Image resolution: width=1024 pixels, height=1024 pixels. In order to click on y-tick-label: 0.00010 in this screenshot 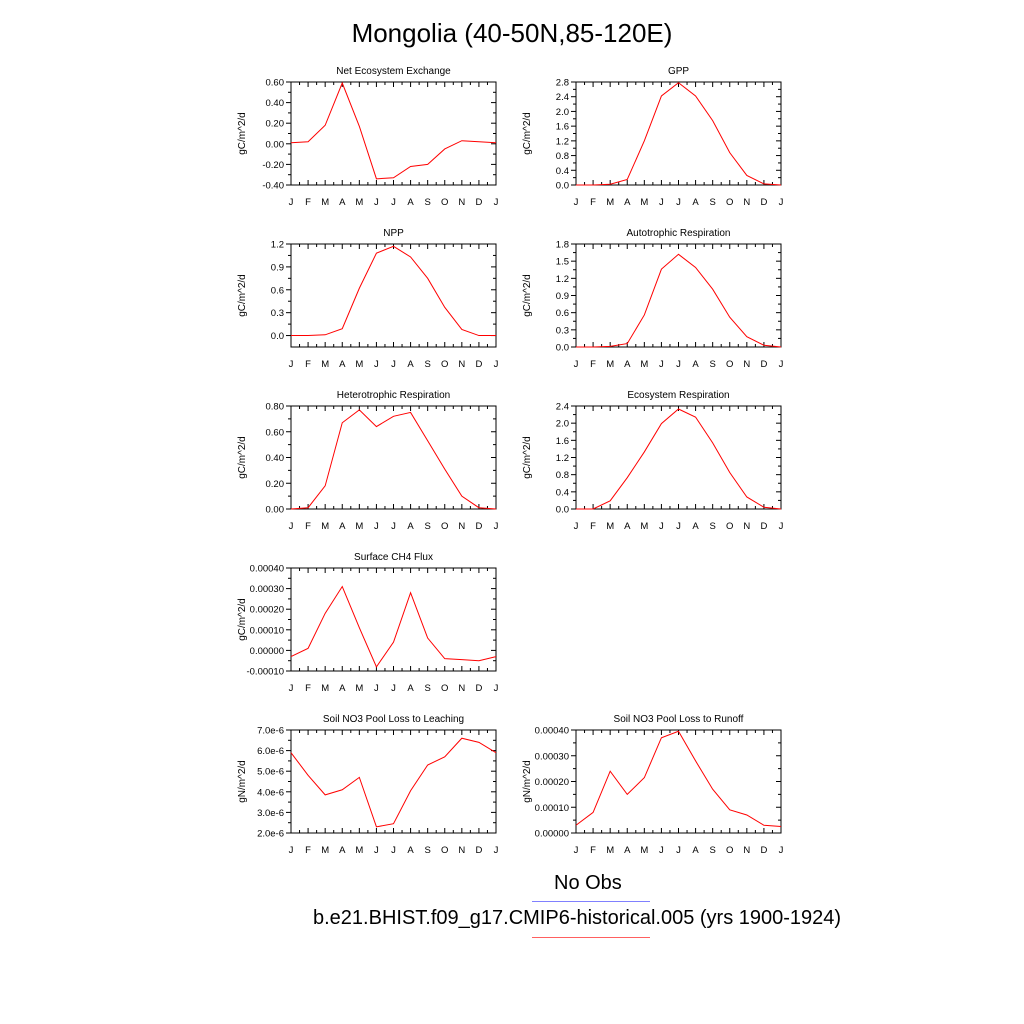, I will do `click(552, 808)`.